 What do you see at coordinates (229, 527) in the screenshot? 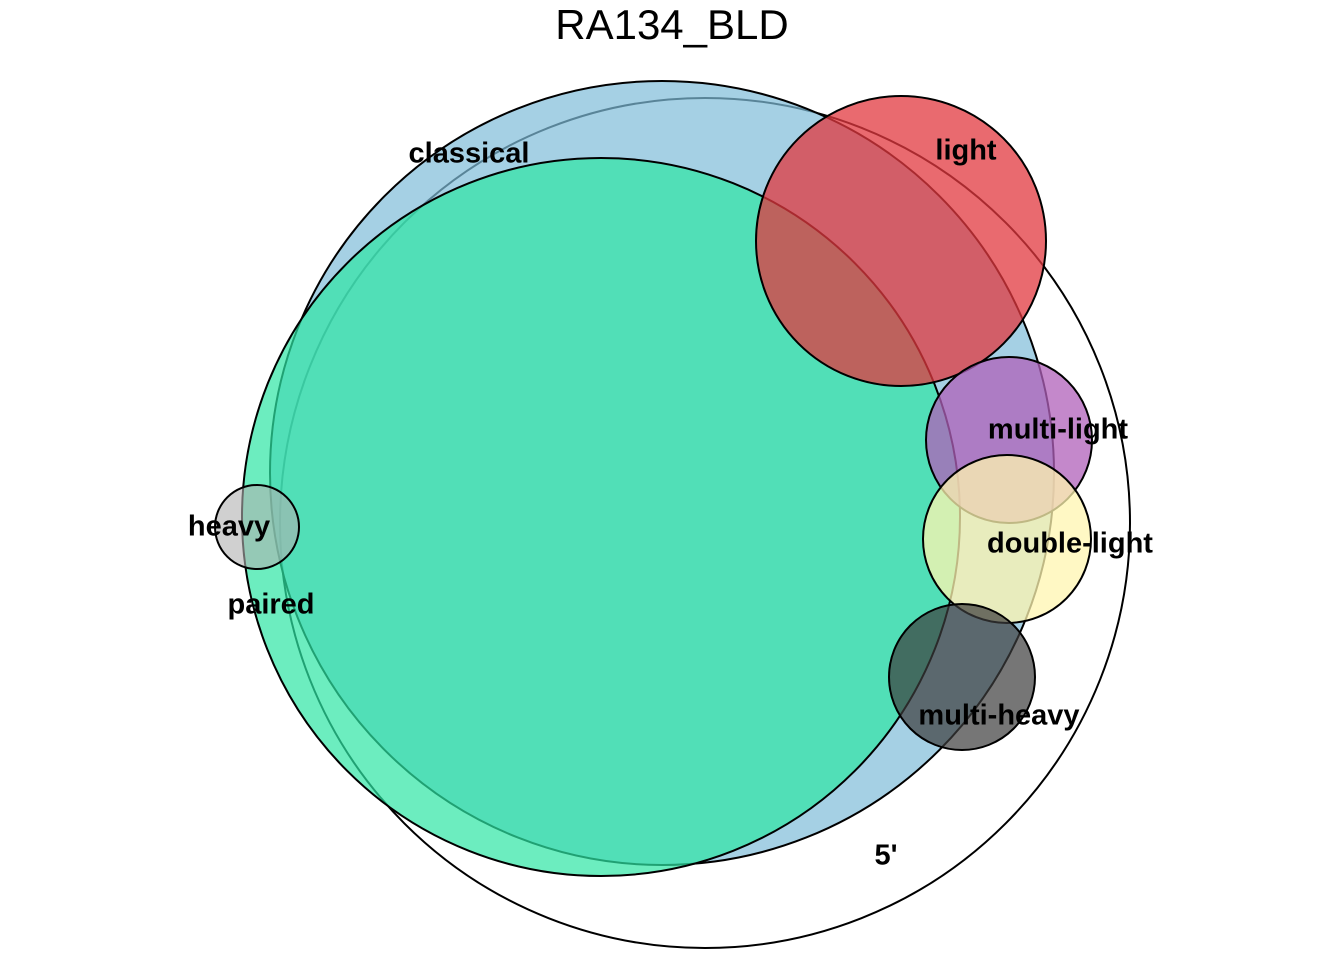
I see `set-label-heavy: heavy` at bounding box center [229, 527].